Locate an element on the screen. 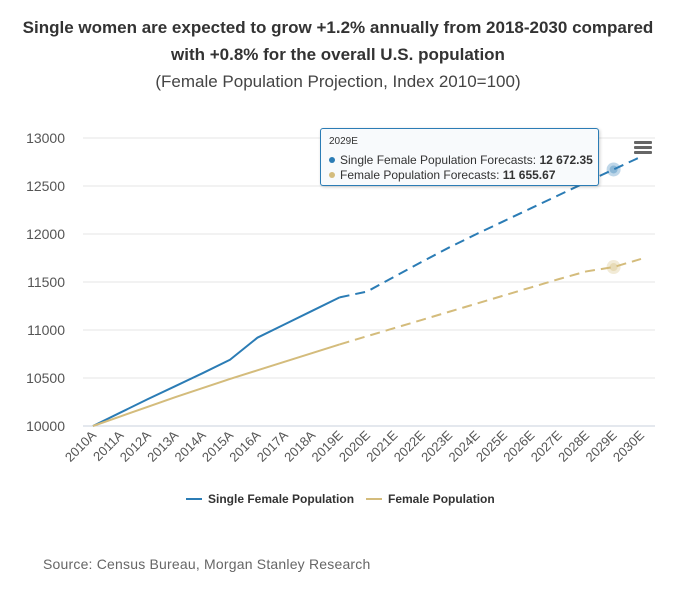 This screenshot has height=590, width=676. series-line-forecast is located at coordinates (490, 302).